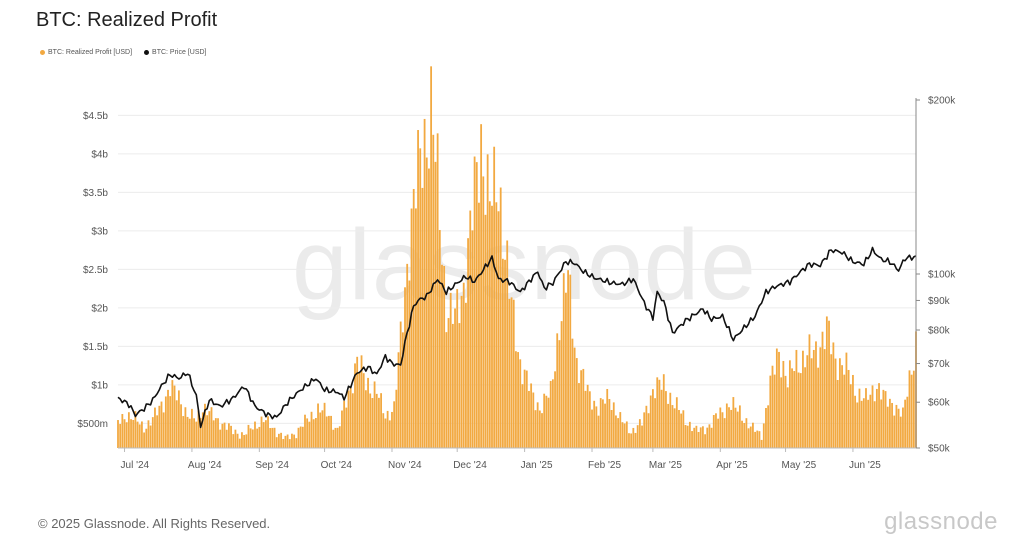 The image size is (1024, 546). I want to click on left-tick-label: $4.5b, so click(95, 116).